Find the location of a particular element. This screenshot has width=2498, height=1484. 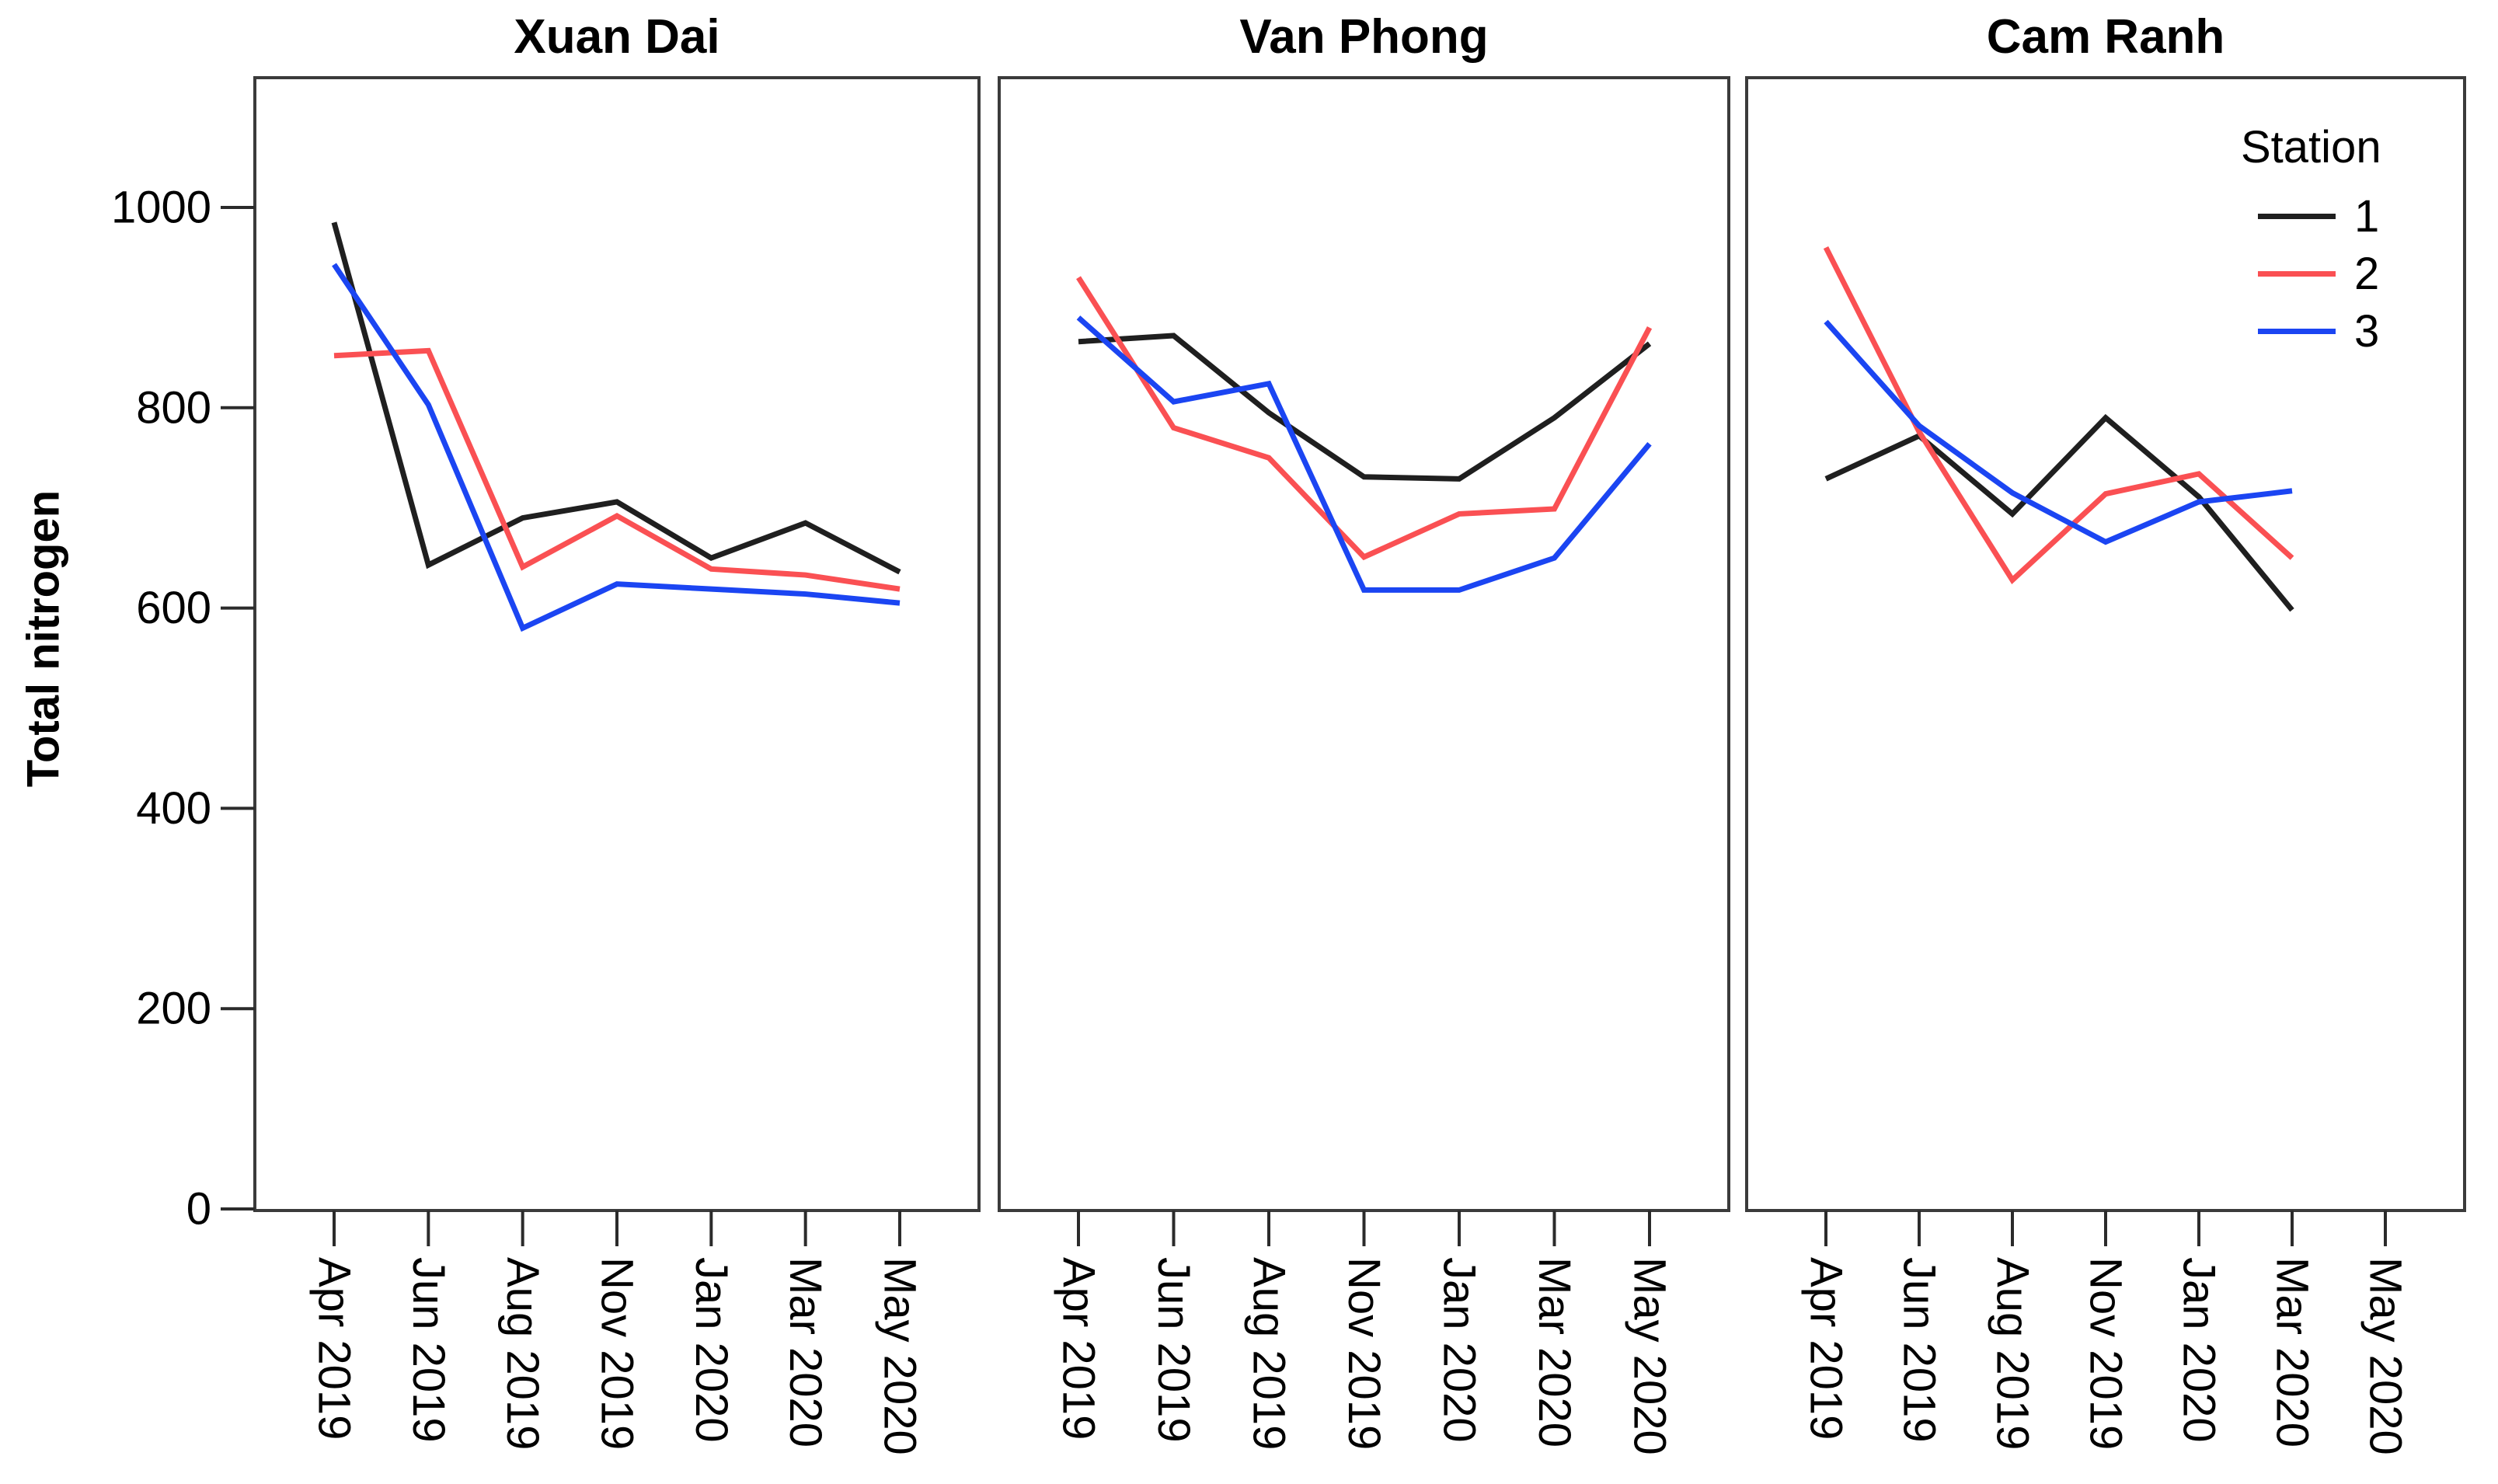

legend-row-station-3: 3 is located at coordinates (2311, 332).